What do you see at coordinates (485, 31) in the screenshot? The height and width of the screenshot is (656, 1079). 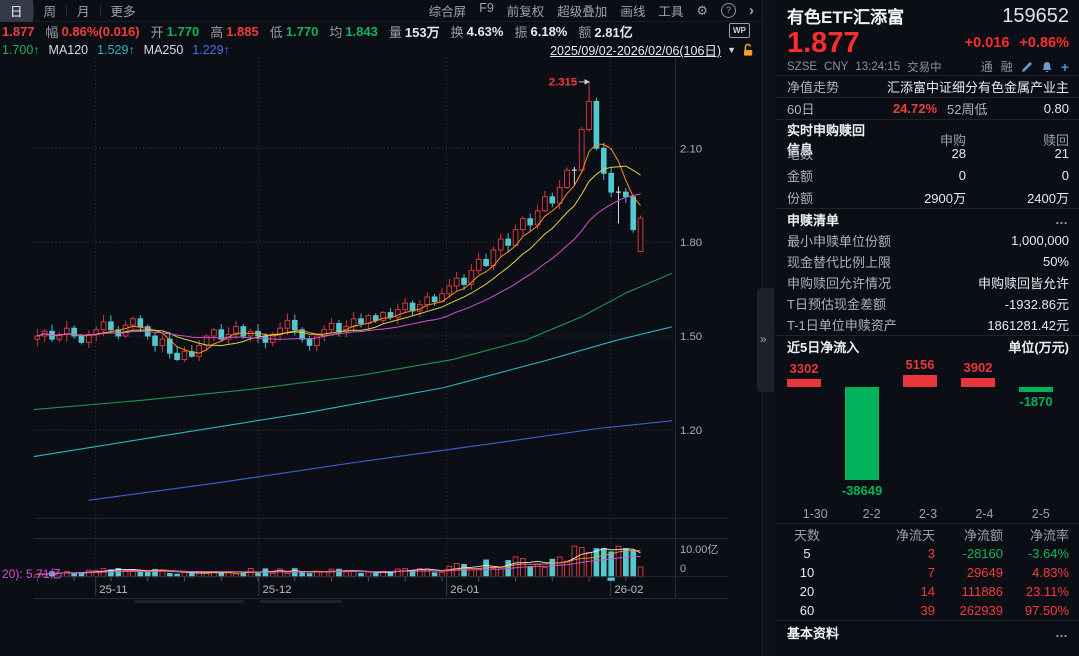 I see `quote-value: 4.63%` at bounding box center [485, 31].